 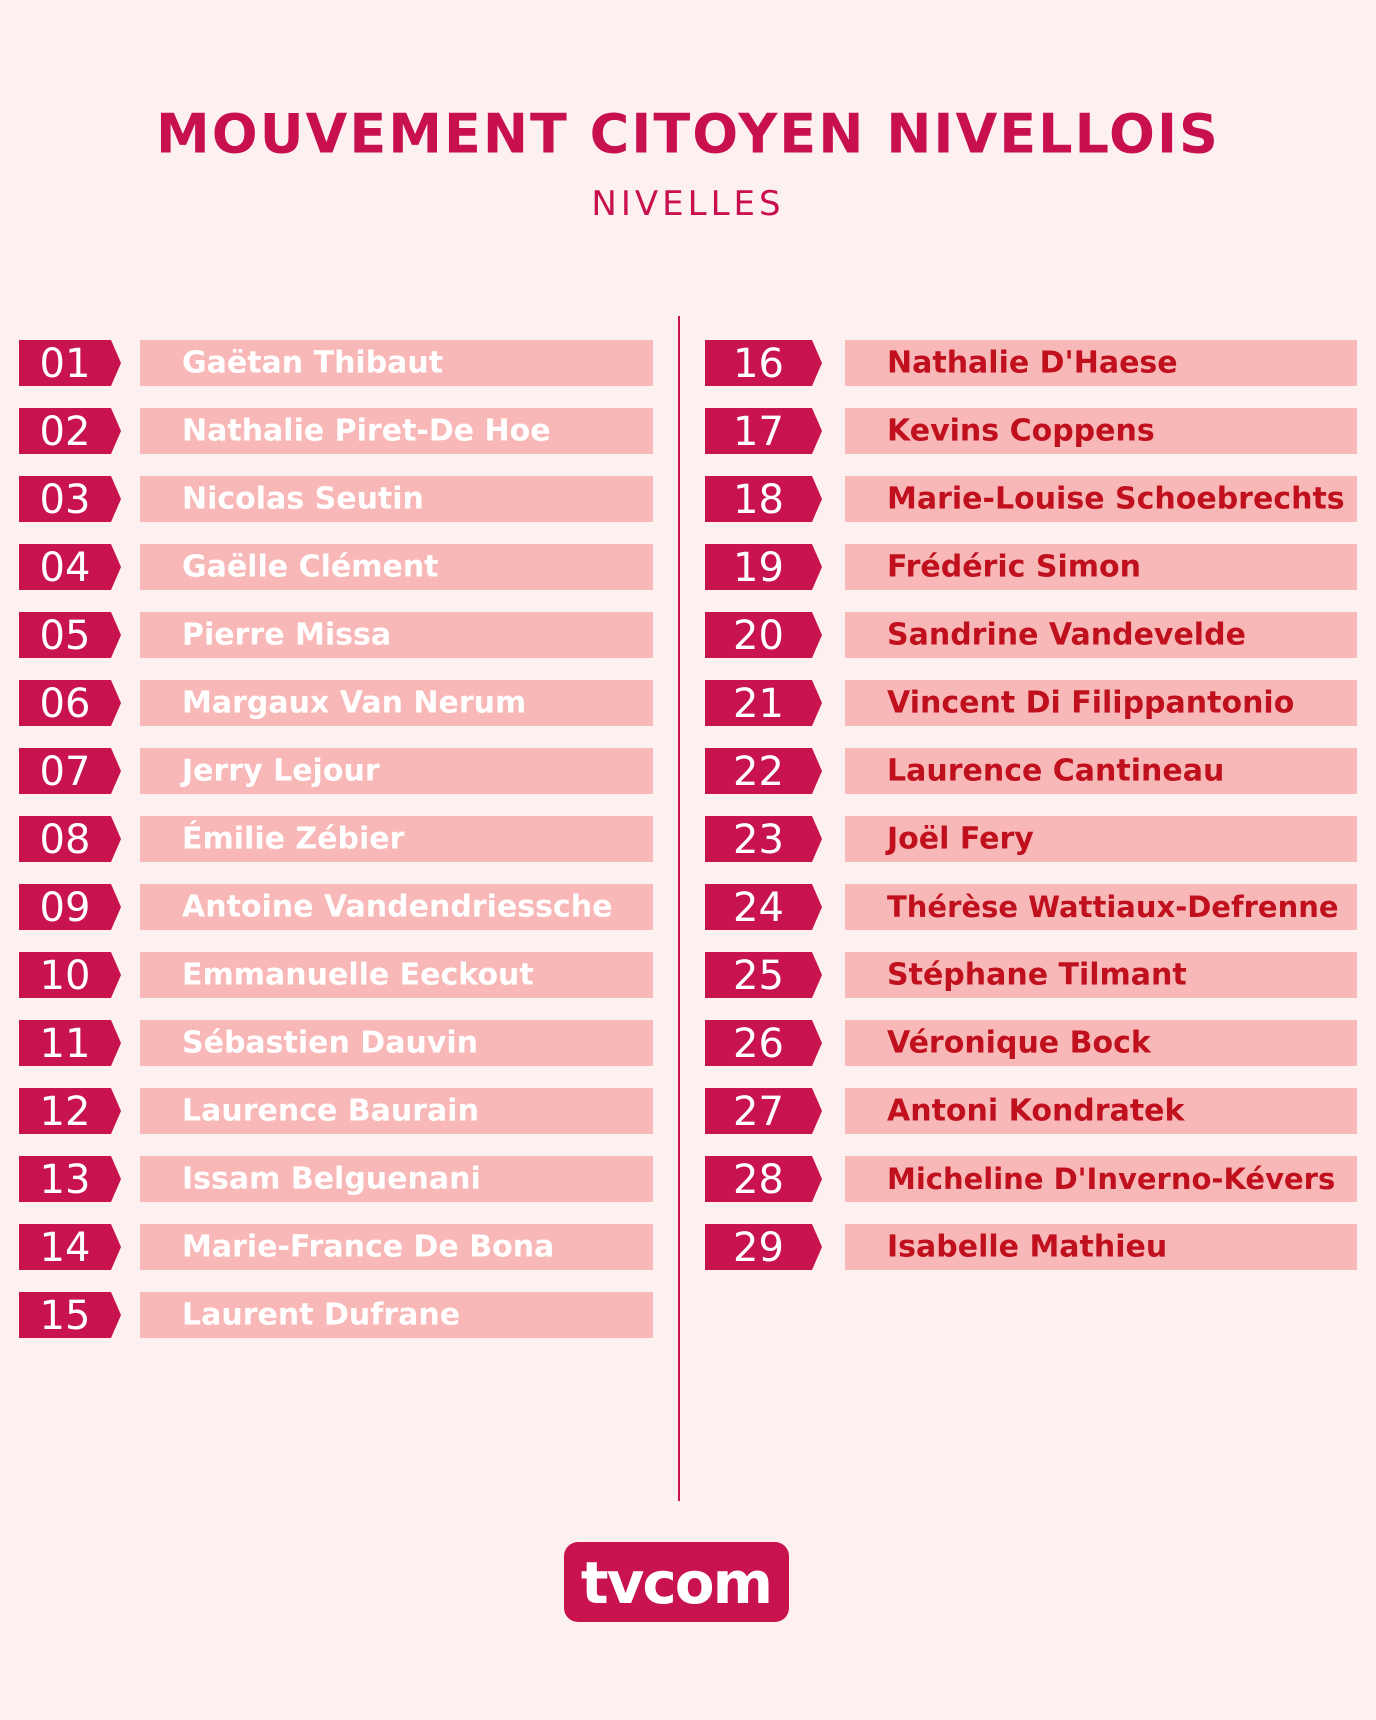 What do you see at coordinates (65, 1316) in the screenshot?
I see `candidate-number: 15` at bounding box center [65, 1316].